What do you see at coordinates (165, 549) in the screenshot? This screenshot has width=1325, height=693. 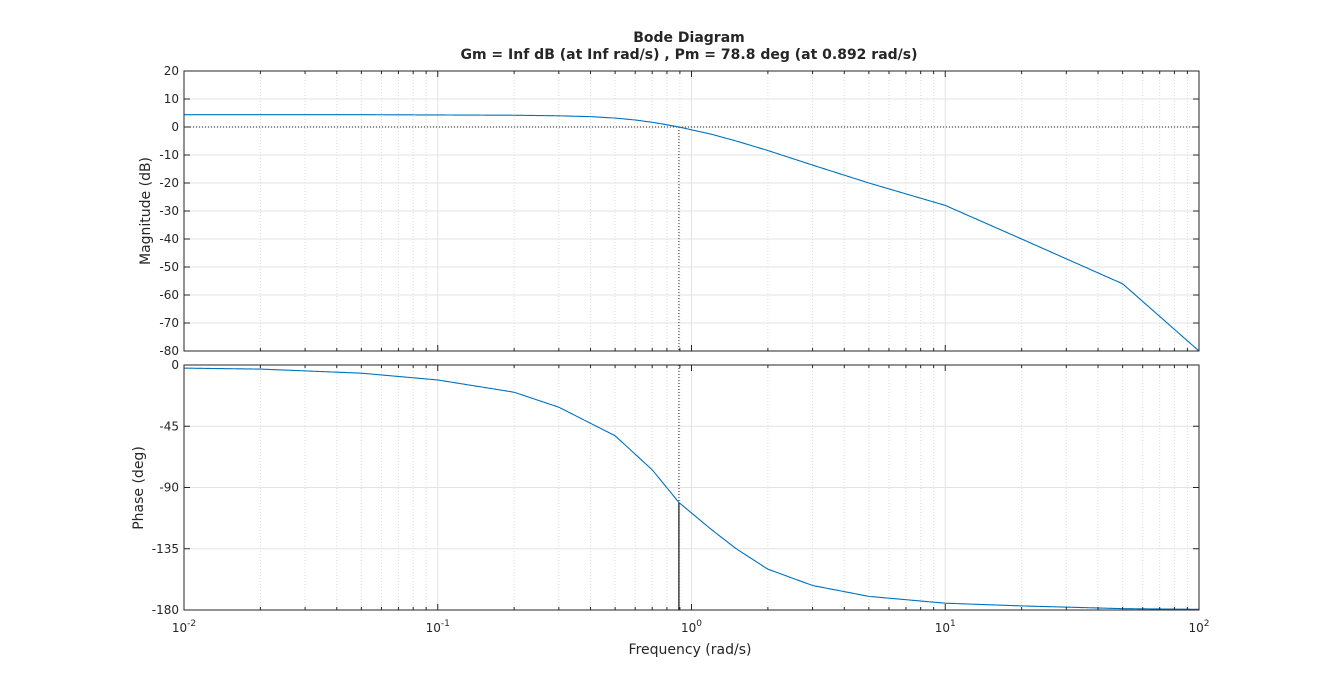 I see `phase-y-tick-label: -135` at bounding box center [165, 549].